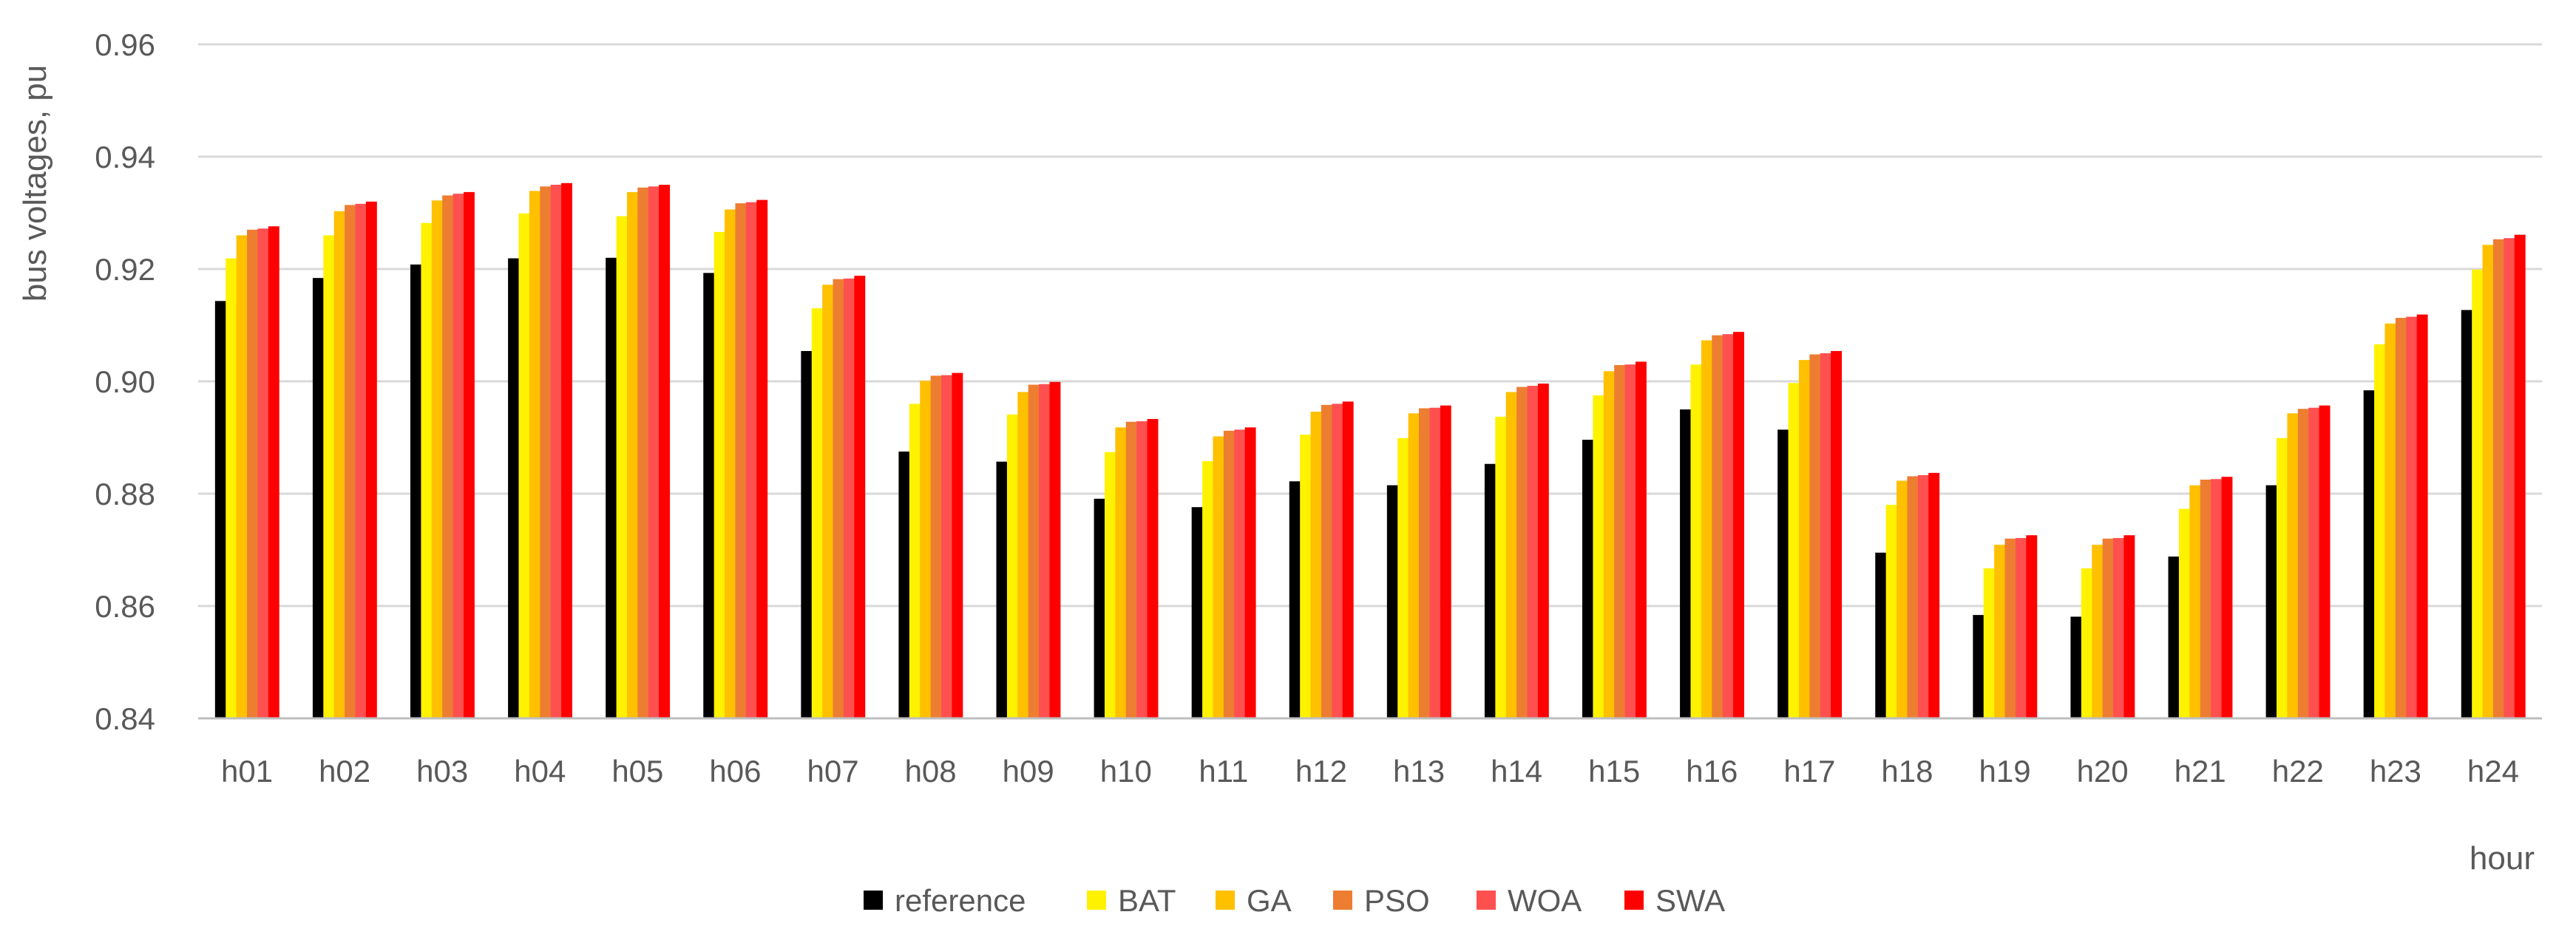 The image size is (2576, 943). I want to click on legend-label-pso: PSO, so click(1397, 900).